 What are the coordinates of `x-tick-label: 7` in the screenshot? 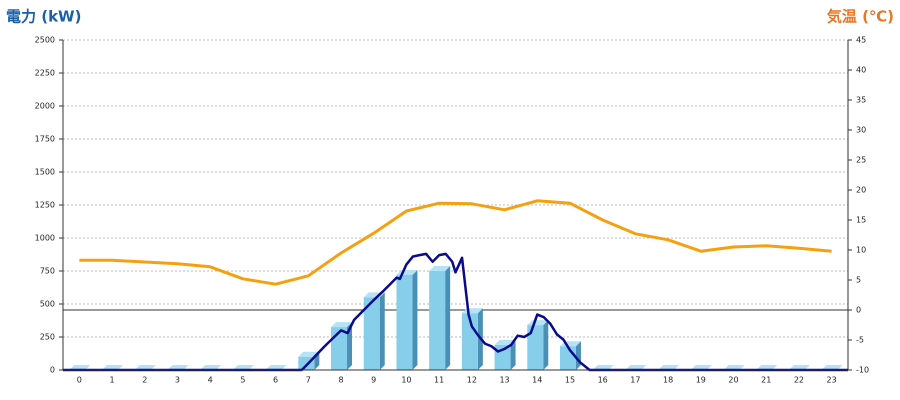 It's located at (308, 380).